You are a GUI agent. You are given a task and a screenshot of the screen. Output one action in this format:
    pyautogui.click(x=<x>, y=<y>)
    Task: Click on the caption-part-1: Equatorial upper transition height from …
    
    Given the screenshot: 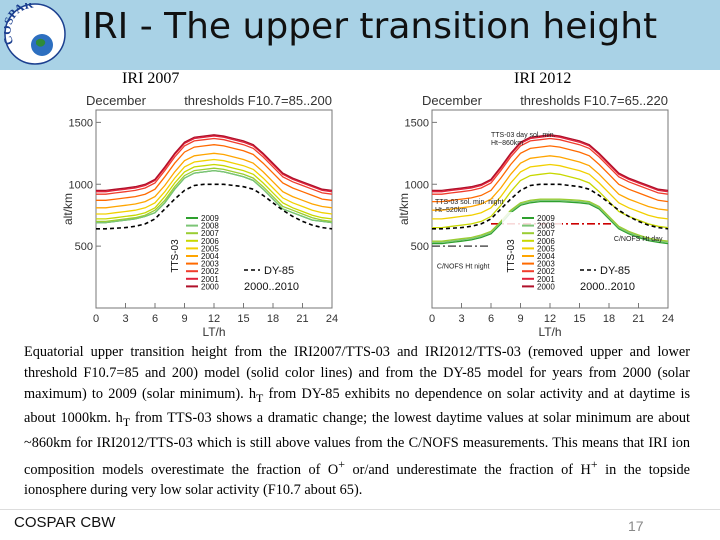 What is the action you would take?
    pyautogui.click(x=357, y=373)
    